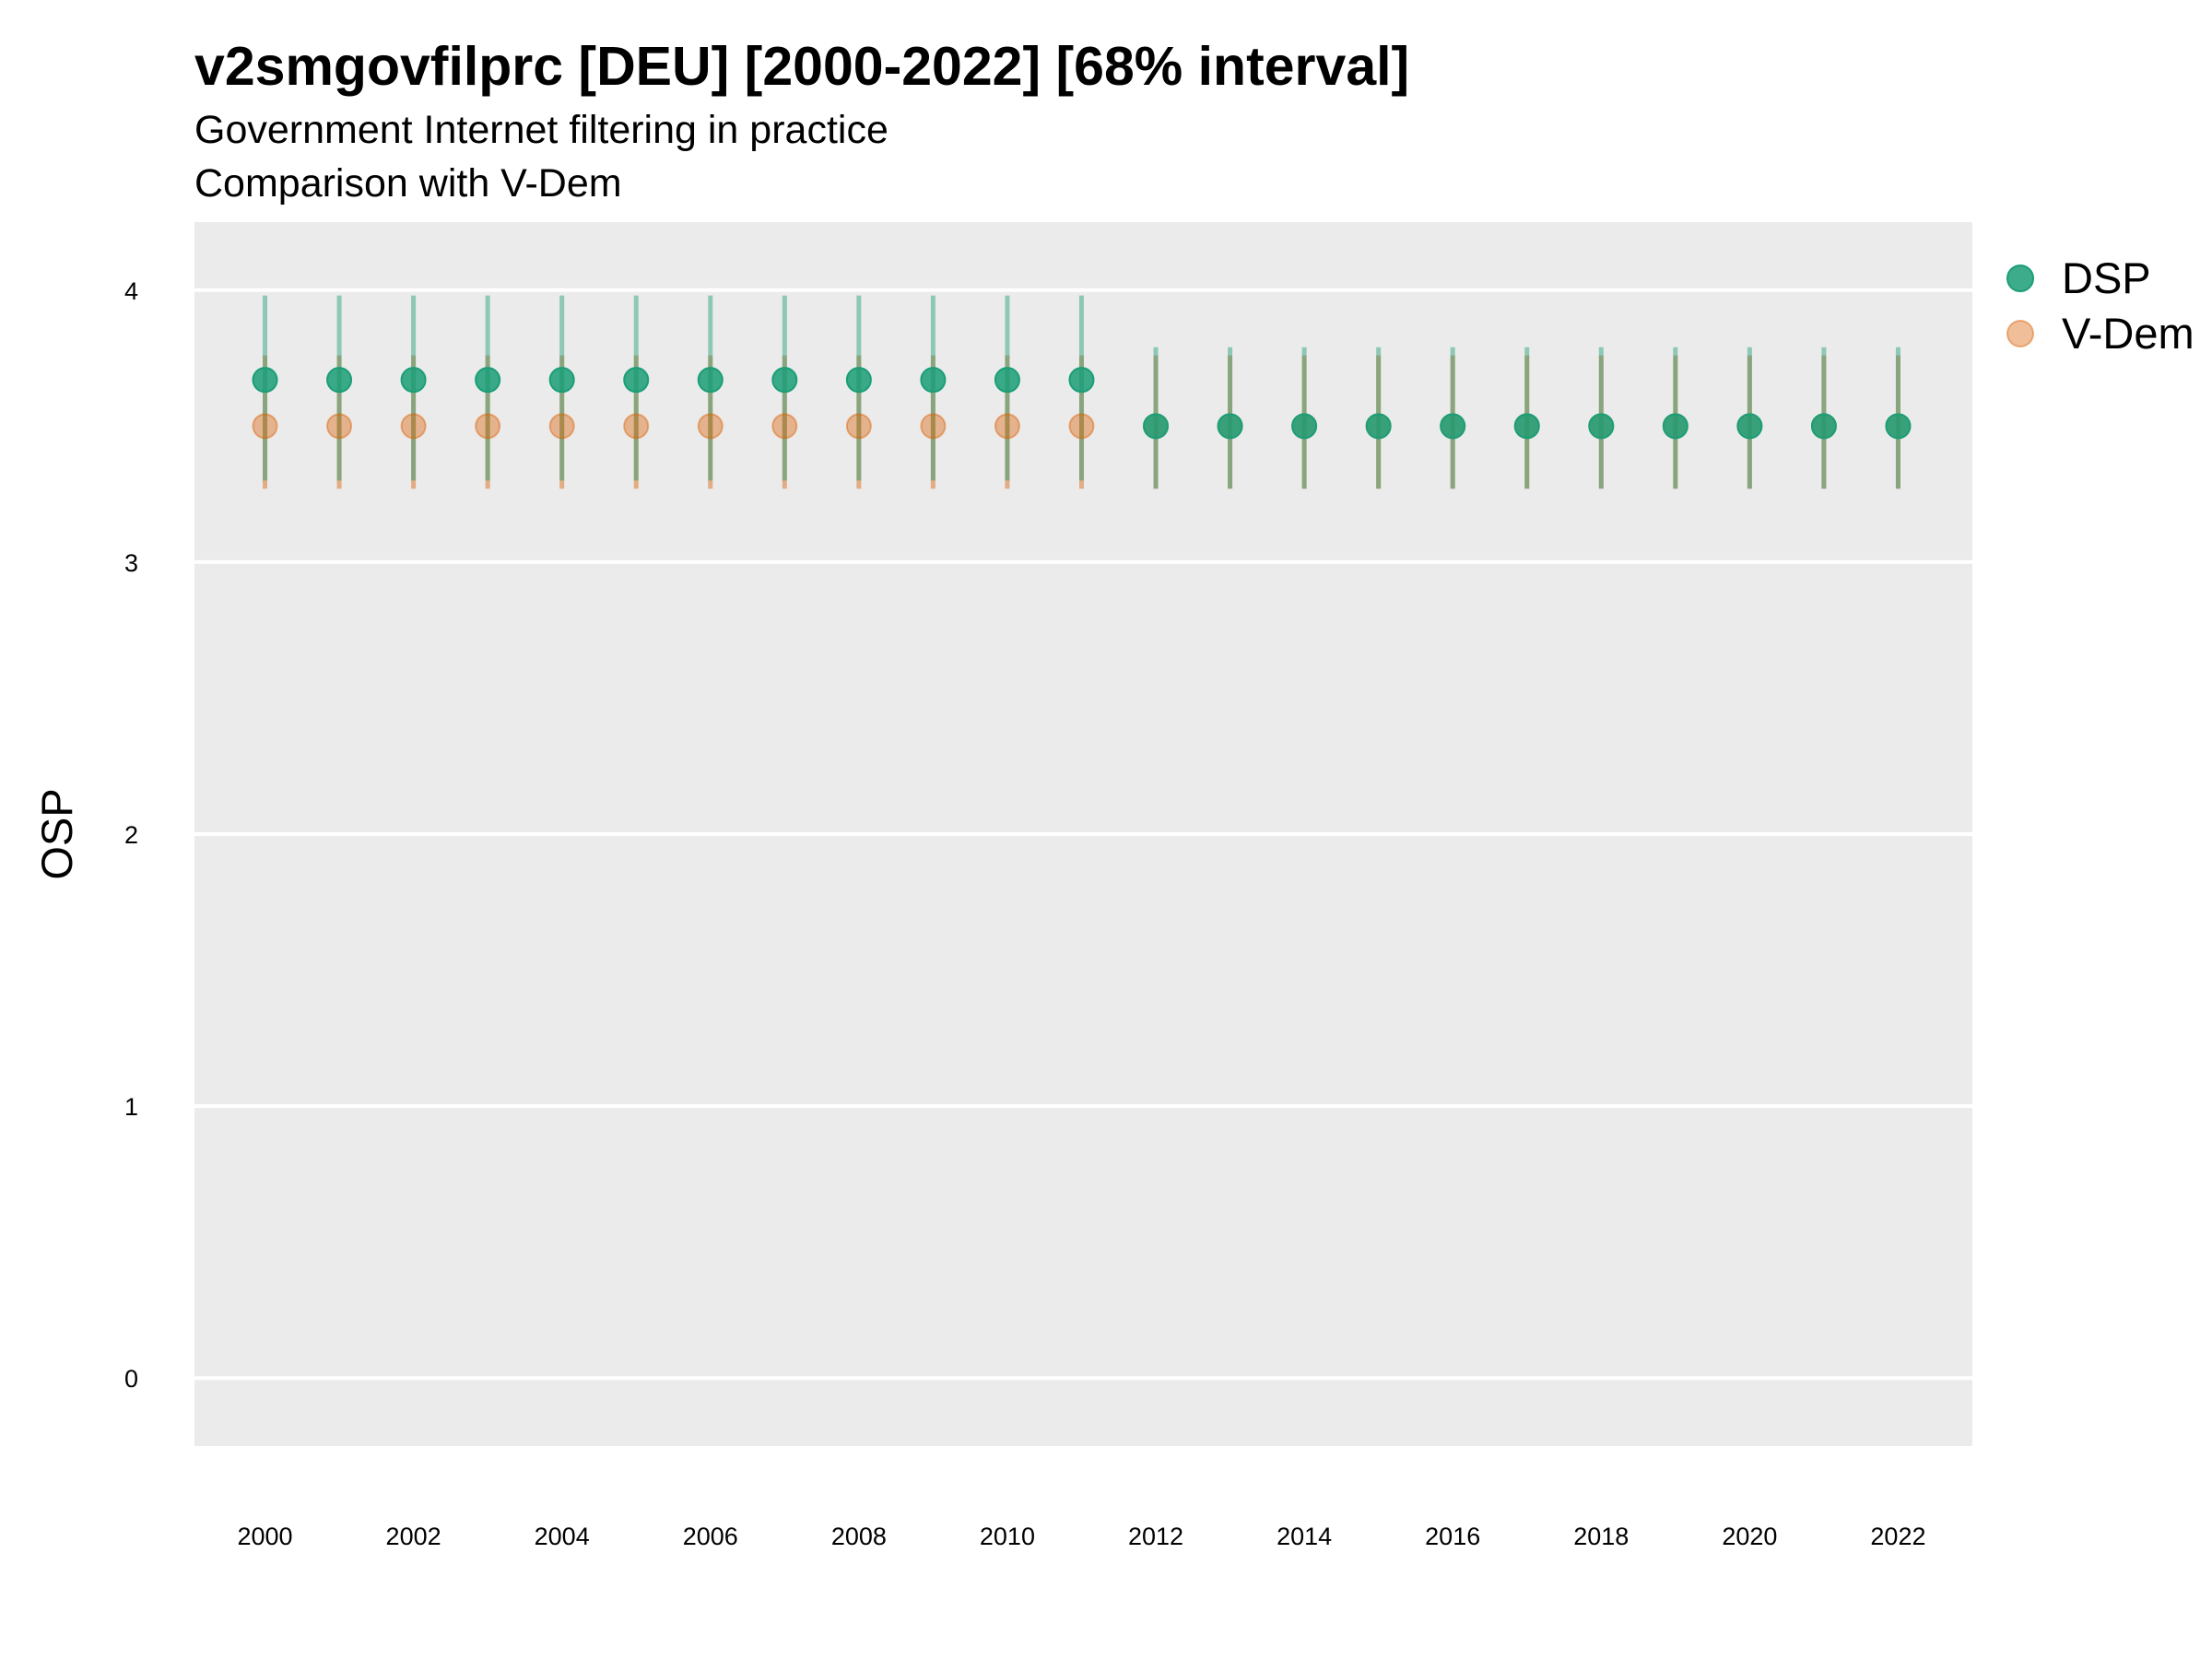  What do you see at coordinates (1378, 426) in the screenshot?
I see `point-dsp-2015` at bounding box center [1378, 426].